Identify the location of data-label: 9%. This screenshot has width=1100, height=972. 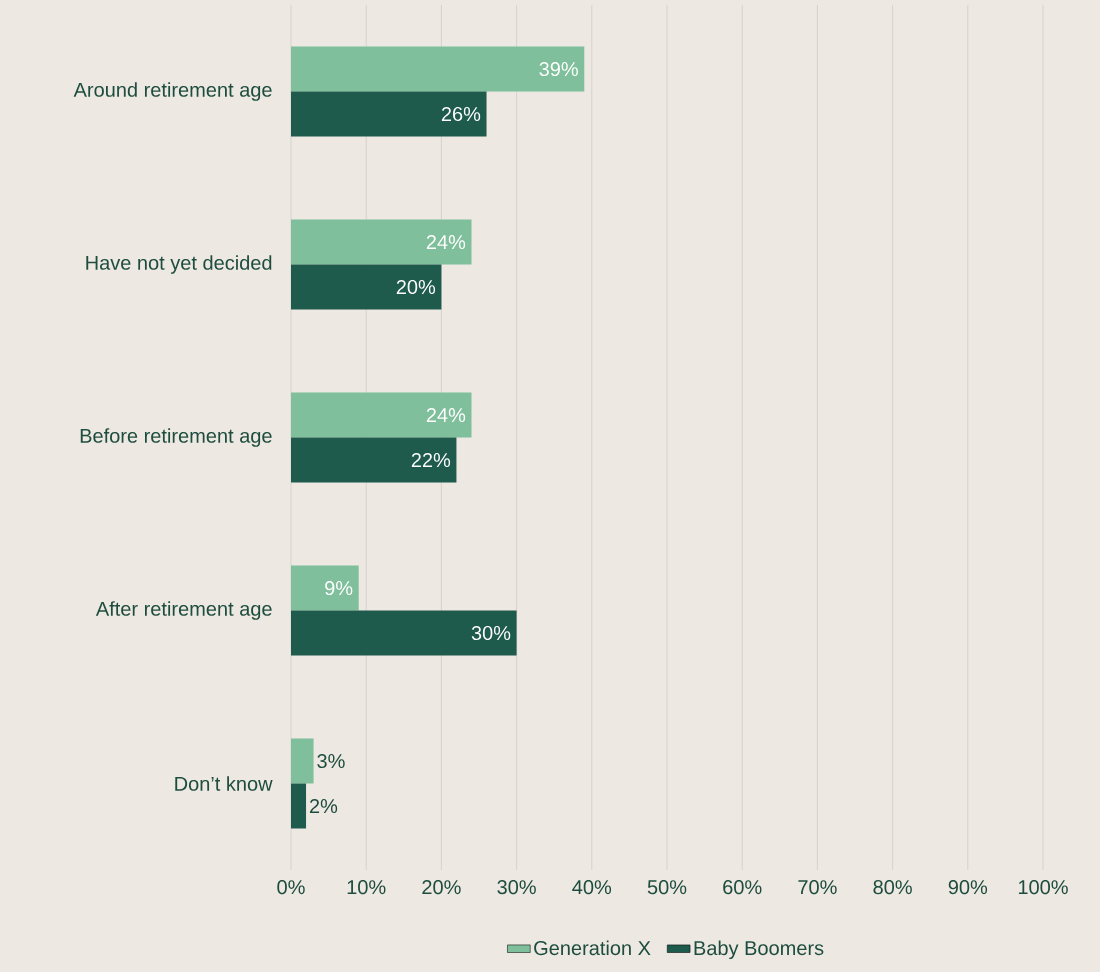
(339, 588).